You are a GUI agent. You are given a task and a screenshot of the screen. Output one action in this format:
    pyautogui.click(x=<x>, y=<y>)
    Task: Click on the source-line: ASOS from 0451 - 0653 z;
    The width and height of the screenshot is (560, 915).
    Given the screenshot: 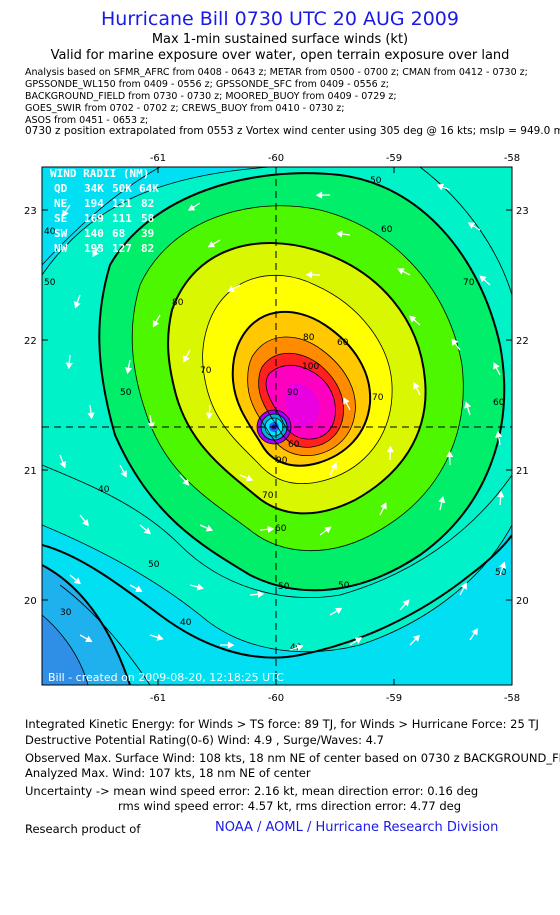 What is the action you would take?
    pyautogui.click(x=87, y=120)
    